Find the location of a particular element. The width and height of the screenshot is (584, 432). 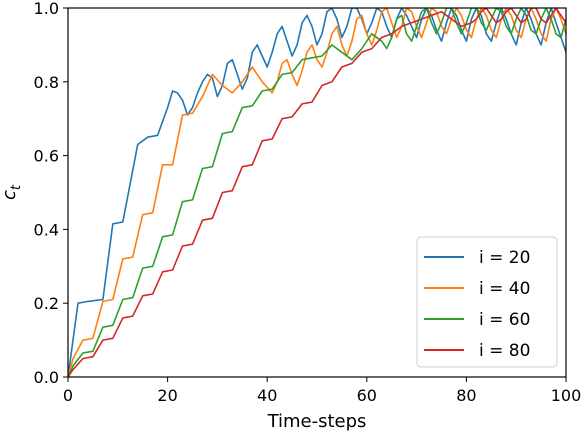

y-tick-label: 0.6 is located at coordinates (46, 156).